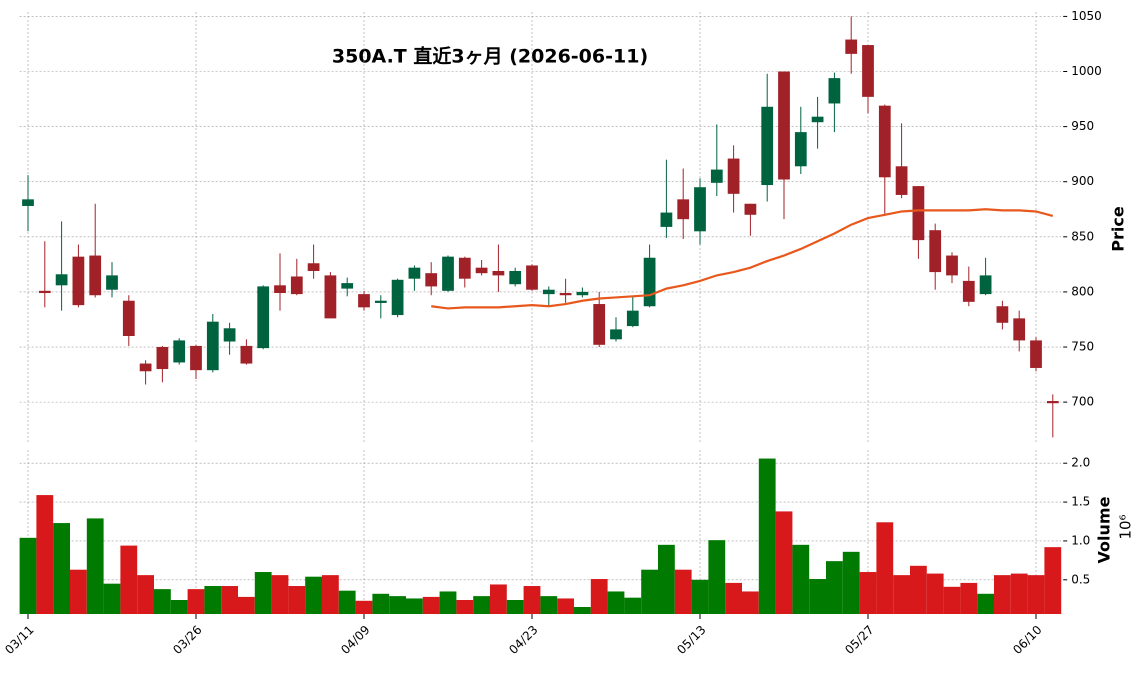 This screenshot has height=675, width=1148. Describe the element at coordinates (490, 56) in the screenshot. I see `chart-title: 350A.T 直近3ヶ月 (2026-06-11)` at that location.